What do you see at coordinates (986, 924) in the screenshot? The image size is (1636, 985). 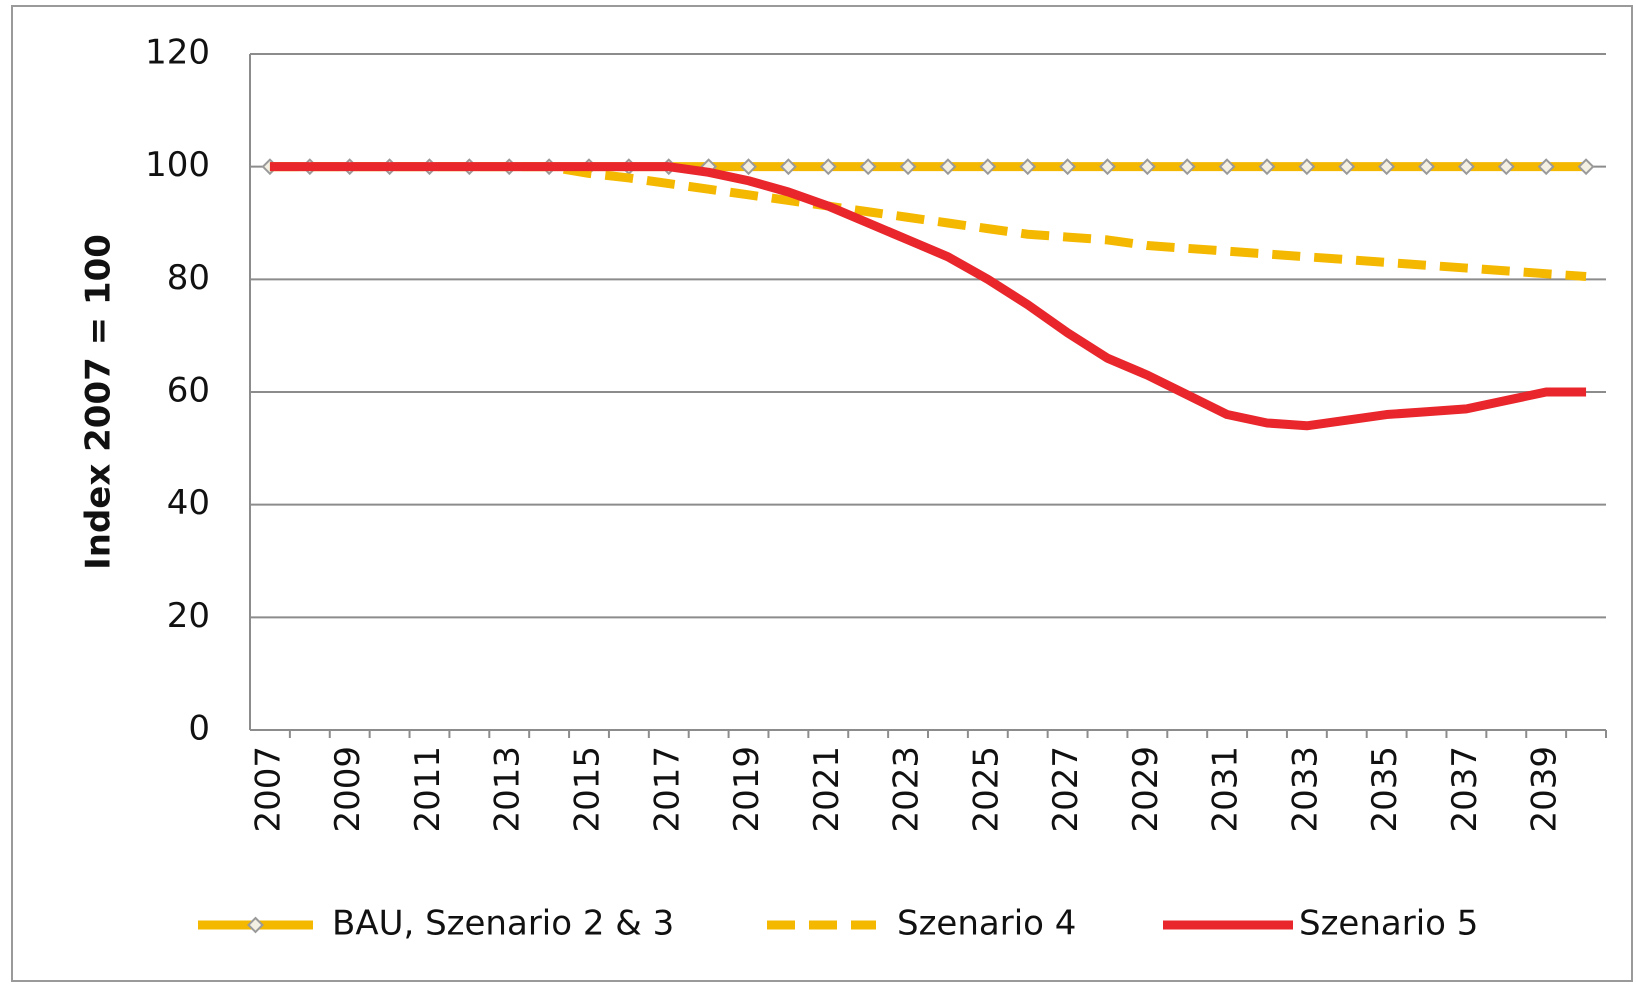 I see `legend-label: Szenario 4` at bounding box center [986, 924].